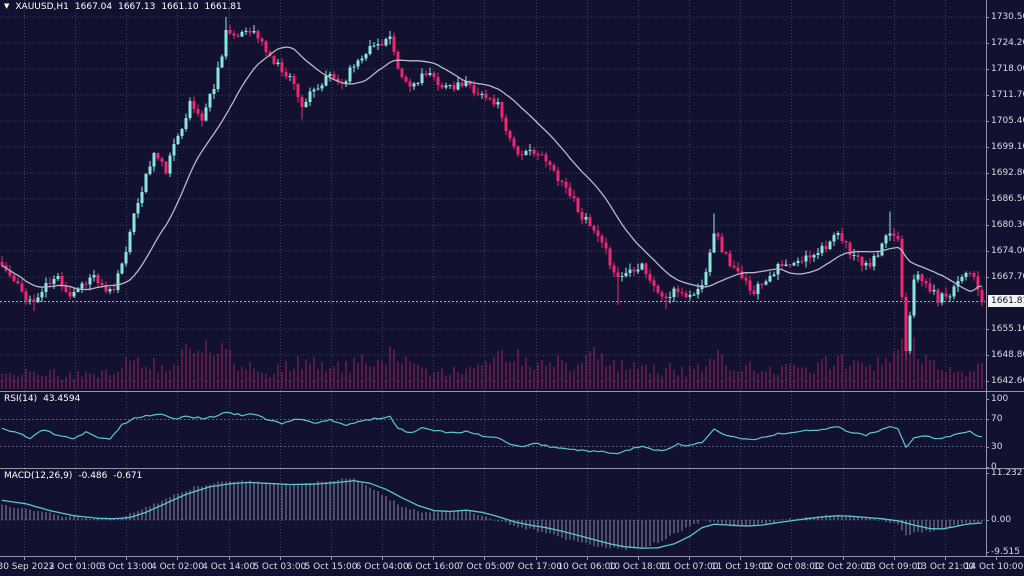 Image resolution: width=1024 pixels, height=576 pixels. I want to click on rsi-chart-canvas, so click(512, 430).